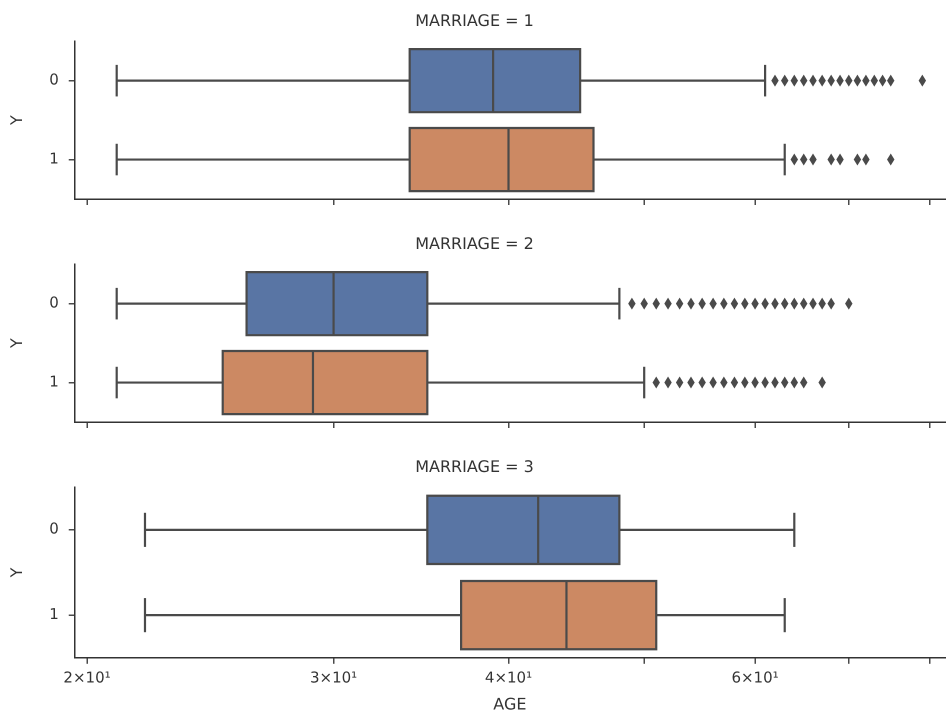 This screenshot has width=951, height=723. Describe the element at coordinates (474, 243) in the screenshot. I see `chart-title: MARRIAGE = 2` at that location.